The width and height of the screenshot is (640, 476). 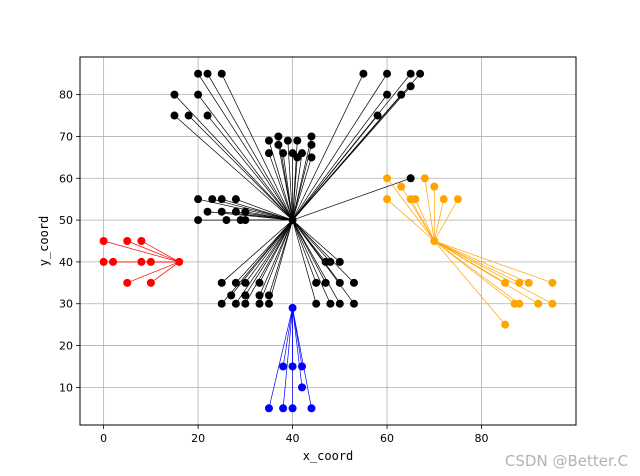 I want to click on red-connection-line, so click(x=165, y=272).